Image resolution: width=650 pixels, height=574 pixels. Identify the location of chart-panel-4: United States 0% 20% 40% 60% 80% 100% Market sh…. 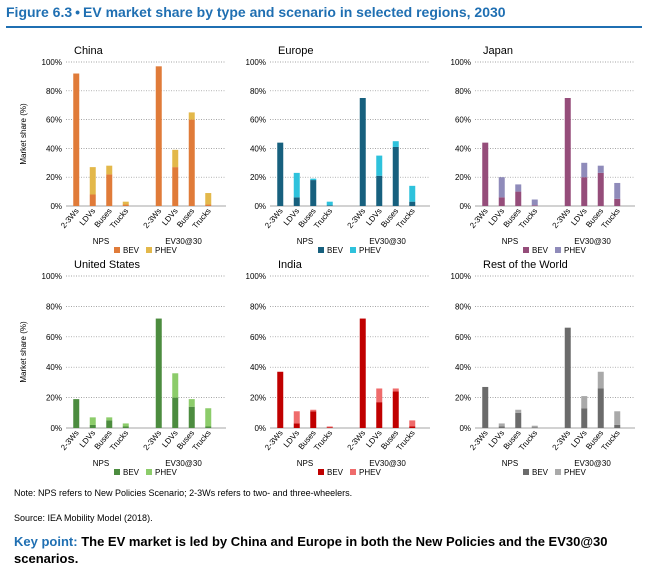
(122, 368).